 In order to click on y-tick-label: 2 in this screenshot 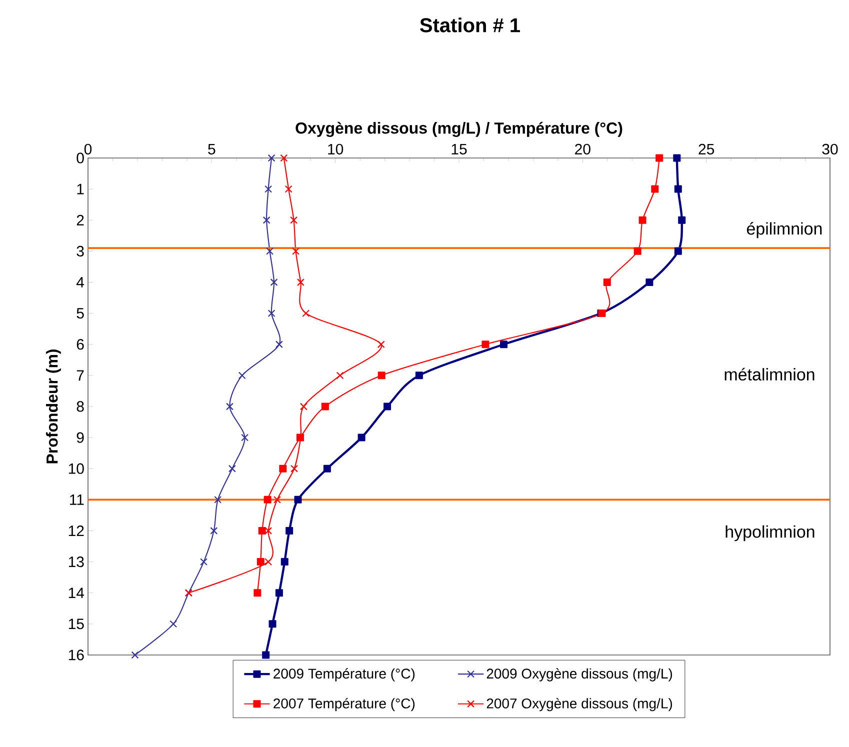, I will do `click(80, 220)`.